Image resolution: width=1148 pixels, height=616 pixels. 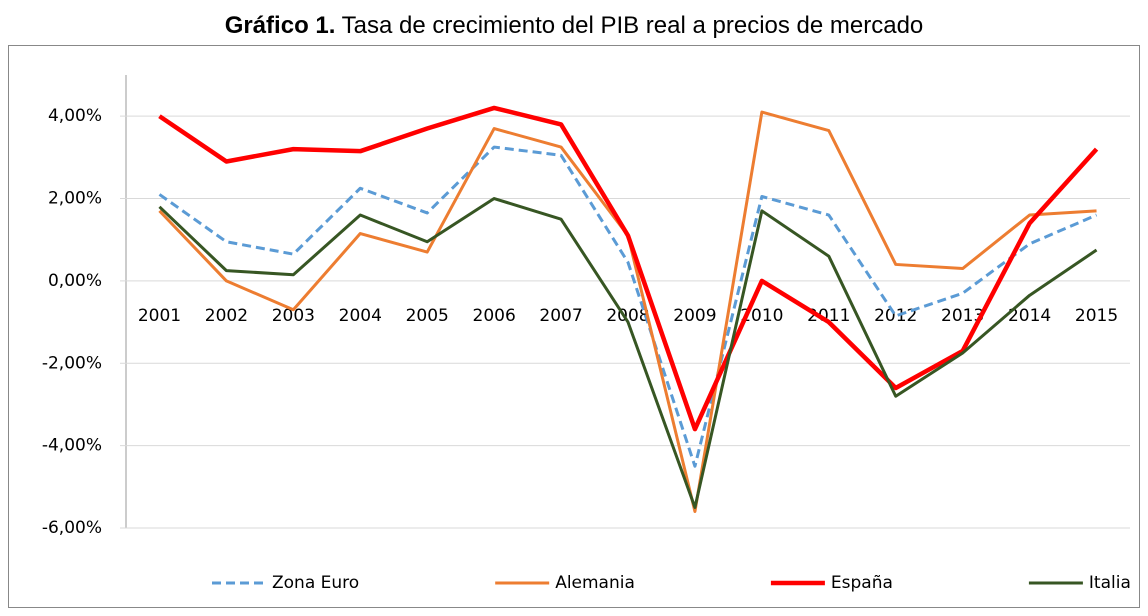 I want to click on x-tick-label: 2014, so click(x=1029, y=316).